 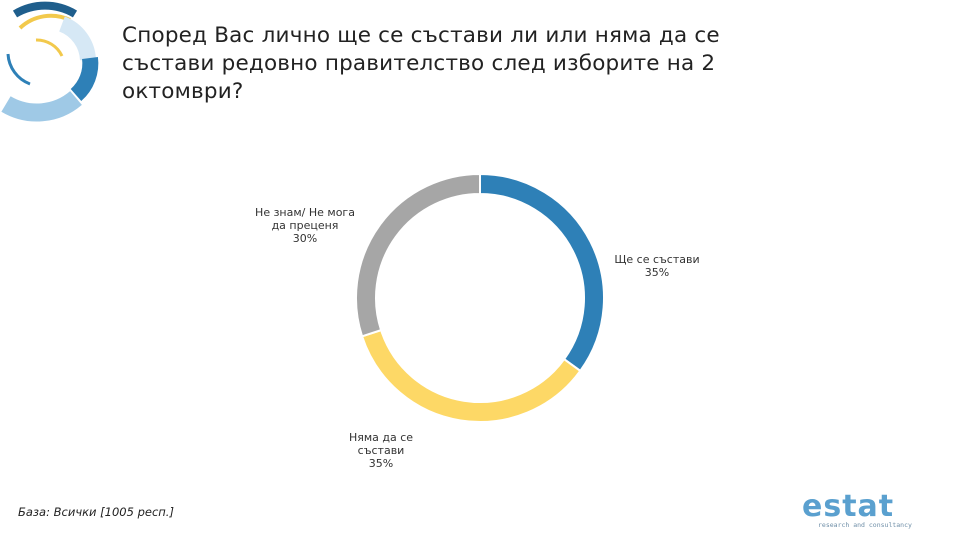 I want to click on estat-logo: estat research and consultancy, so click(x=857, y=509).